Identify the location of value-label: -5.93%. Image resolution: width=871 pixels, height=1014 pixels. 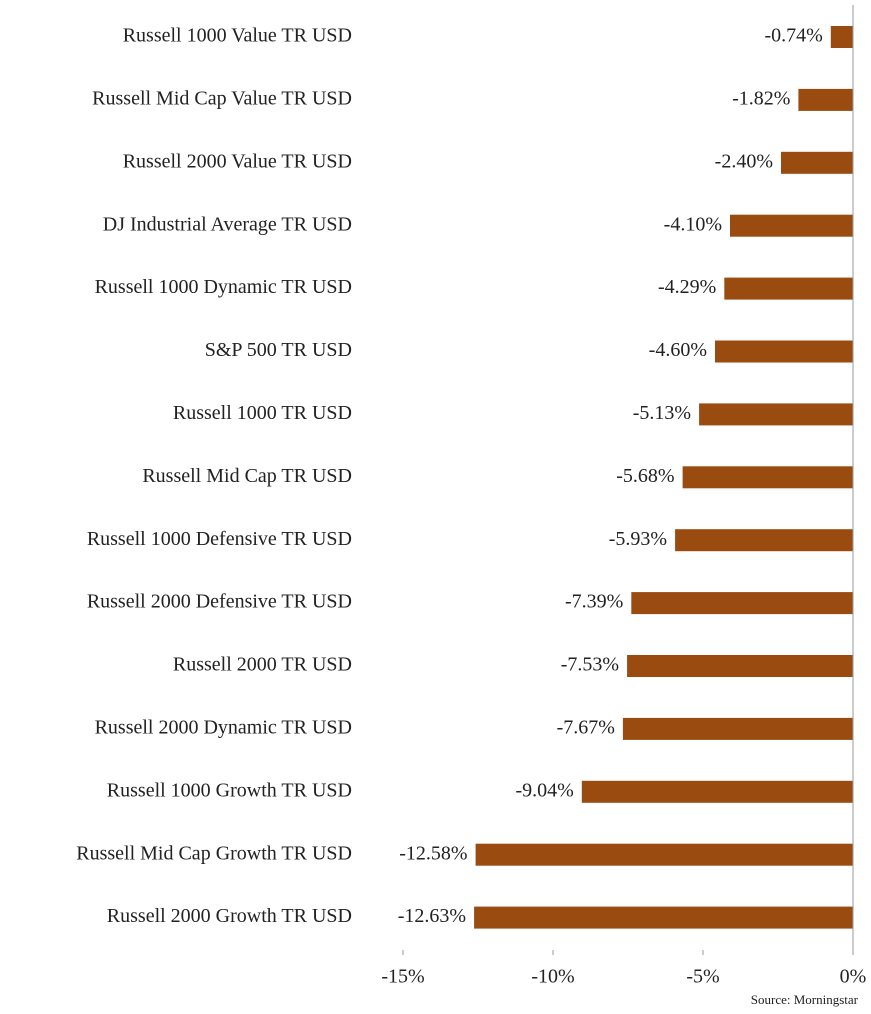
(638, 539).